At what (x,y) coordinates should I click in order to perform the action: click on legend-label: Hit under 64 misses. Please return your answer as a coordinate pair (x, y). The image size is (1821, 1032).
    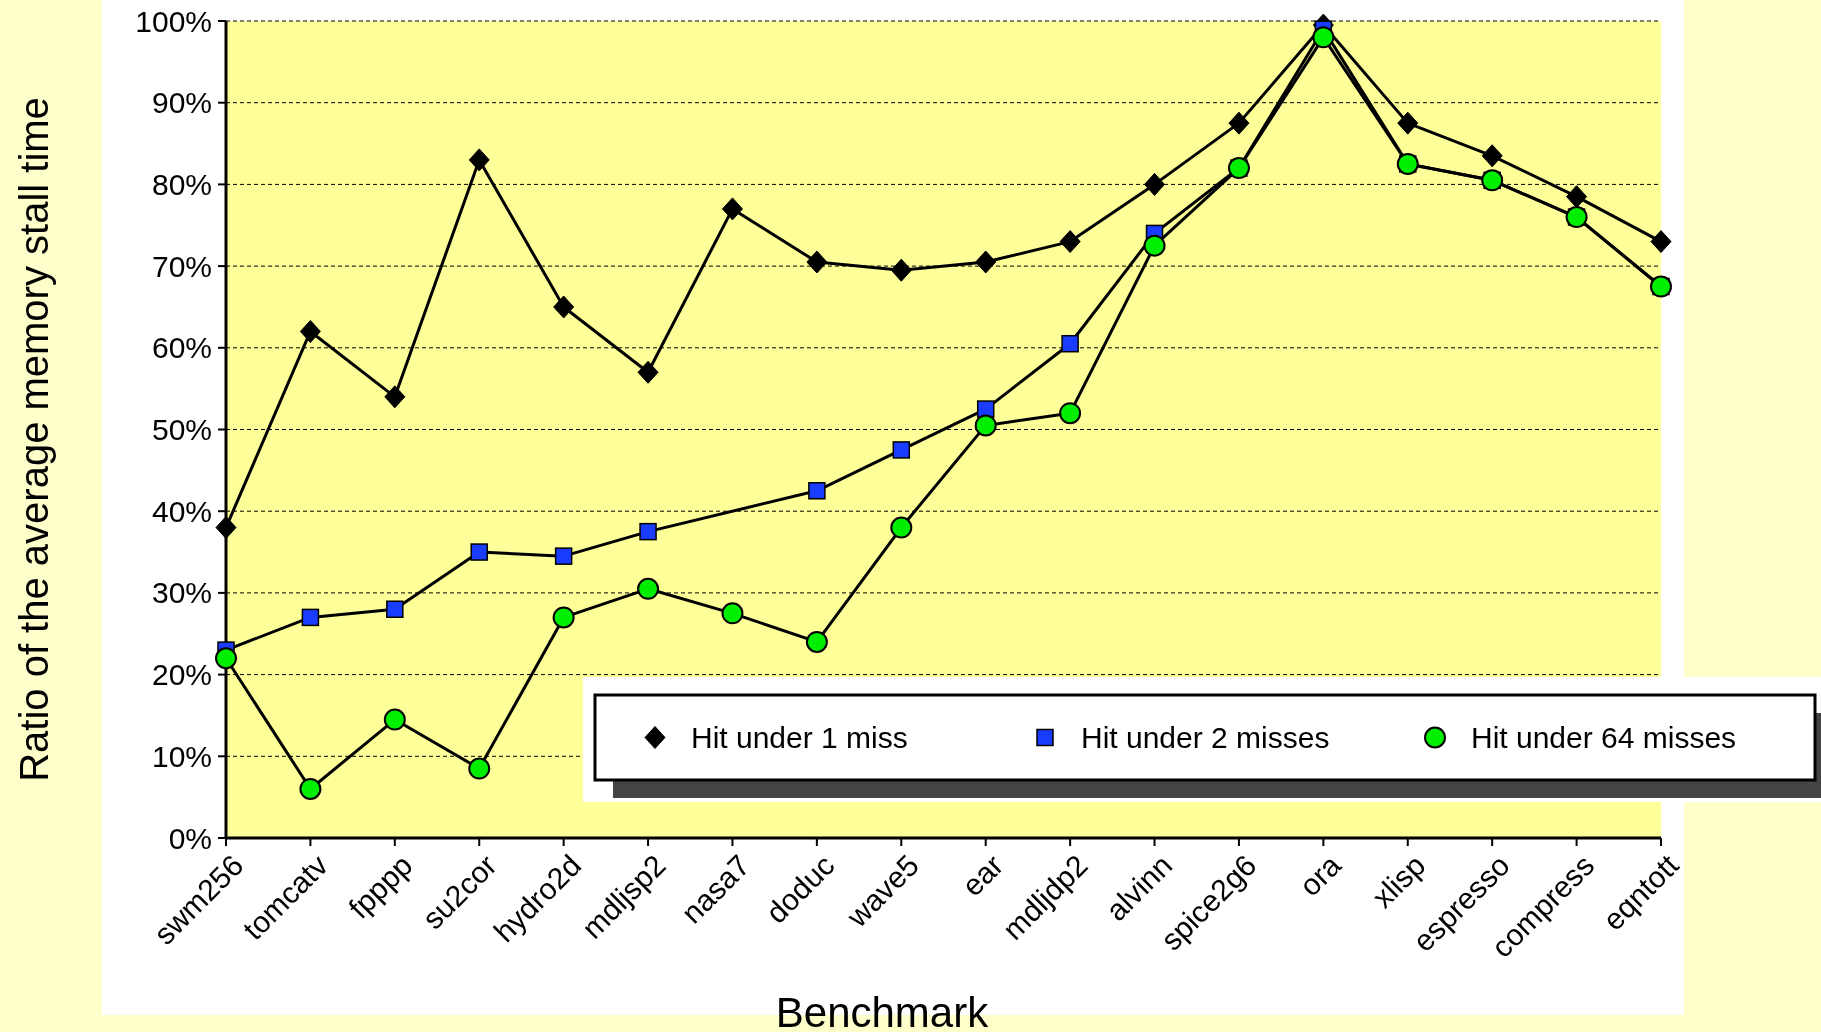
    Looking at the image, I should click on (1604, 737).